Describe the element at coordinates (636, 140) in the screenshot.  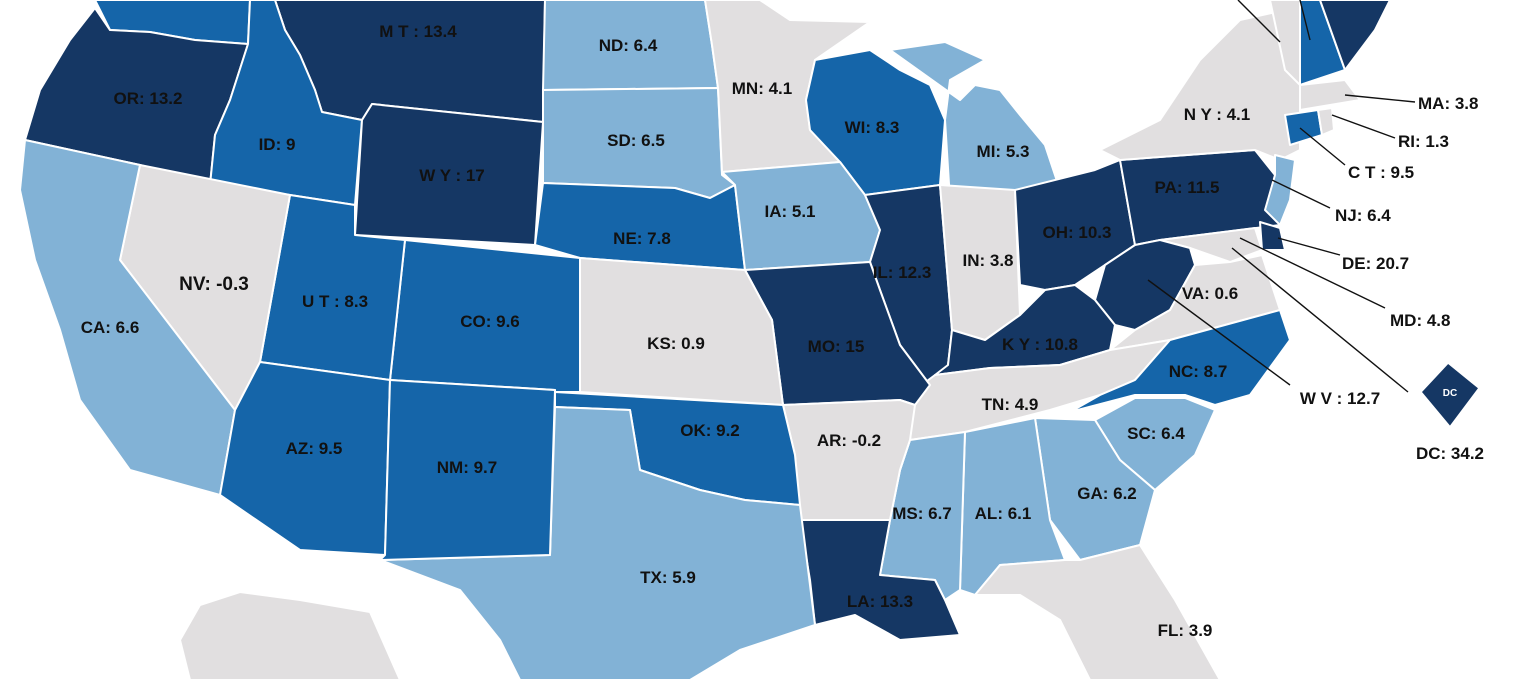
I see `label-sd: SD: 6.5` at that location.